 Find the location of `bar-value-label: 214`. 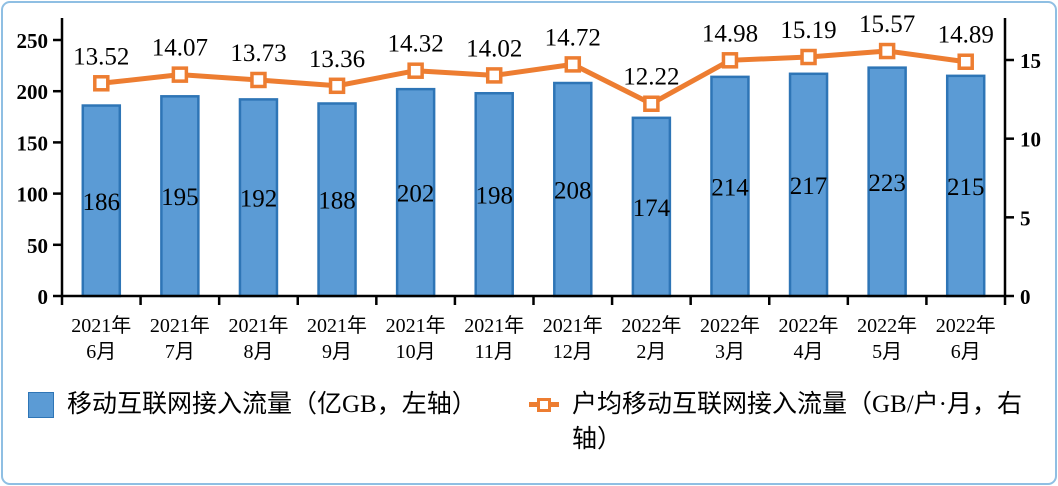

bar-value-label: 214 is located at coordinates (730, 187).